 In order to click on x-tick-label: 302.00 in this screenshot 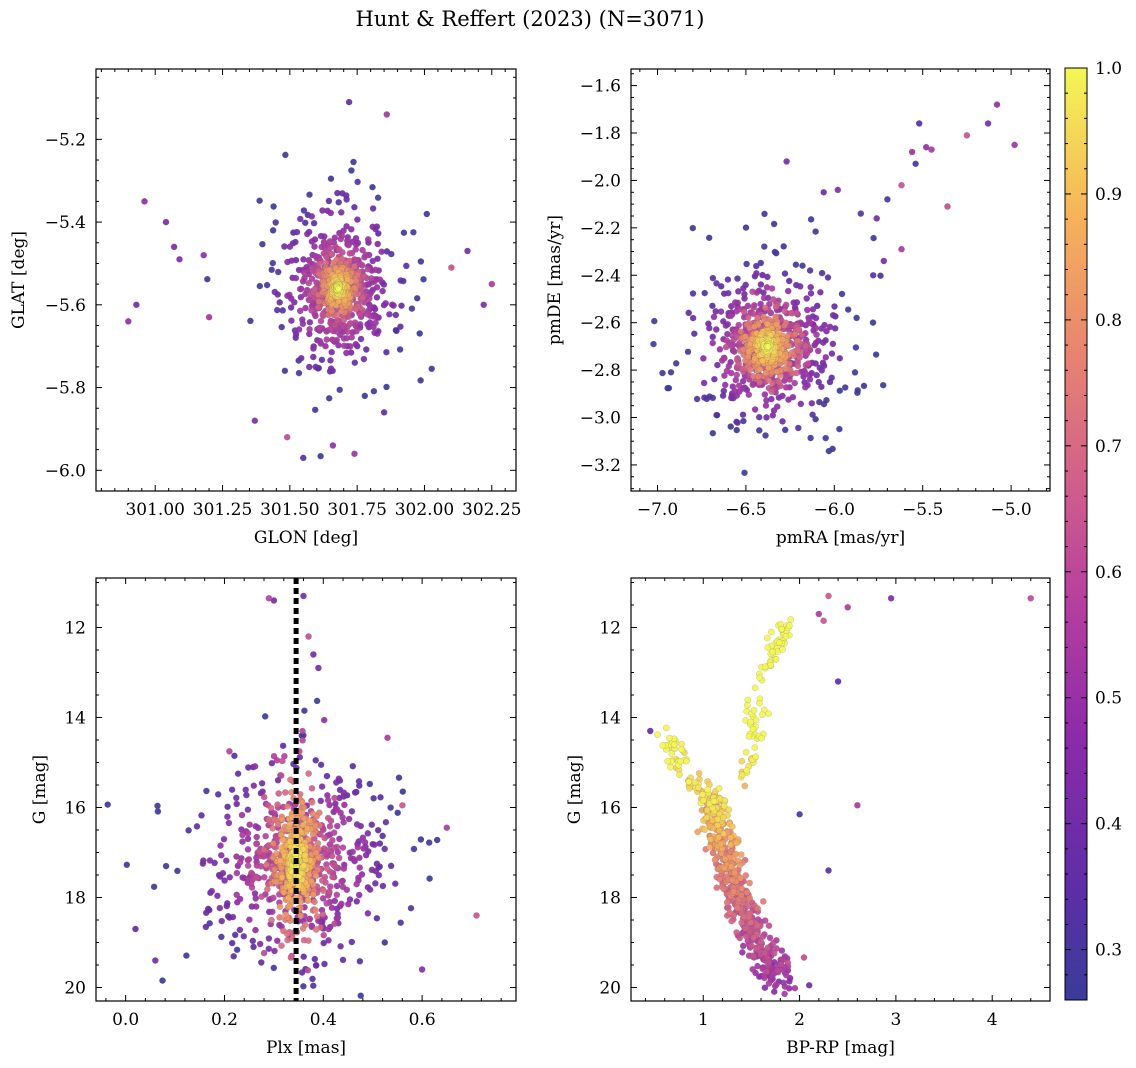, I will do `click(424, 510)`.